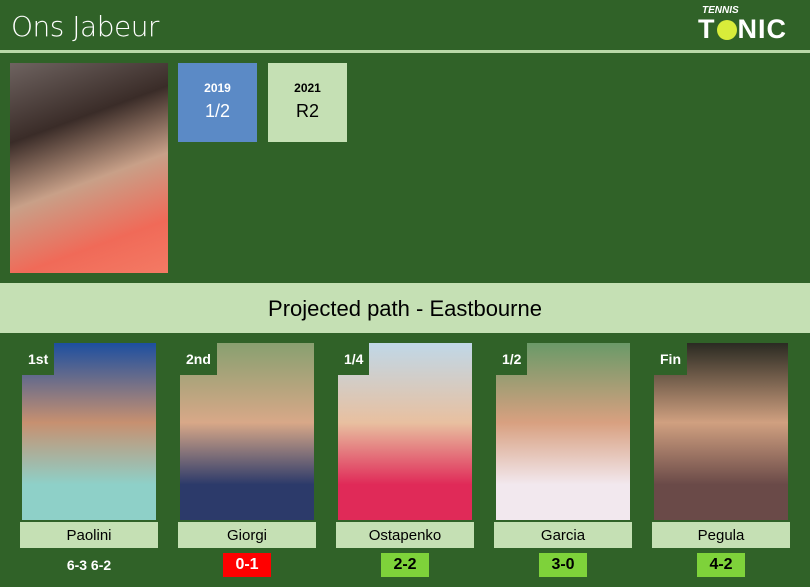 The width and height of the screenshot is (810, 587). Describe the element at coordinates (563, 535) in the screenshot. I see `opponent-name: Garcia` at that location.